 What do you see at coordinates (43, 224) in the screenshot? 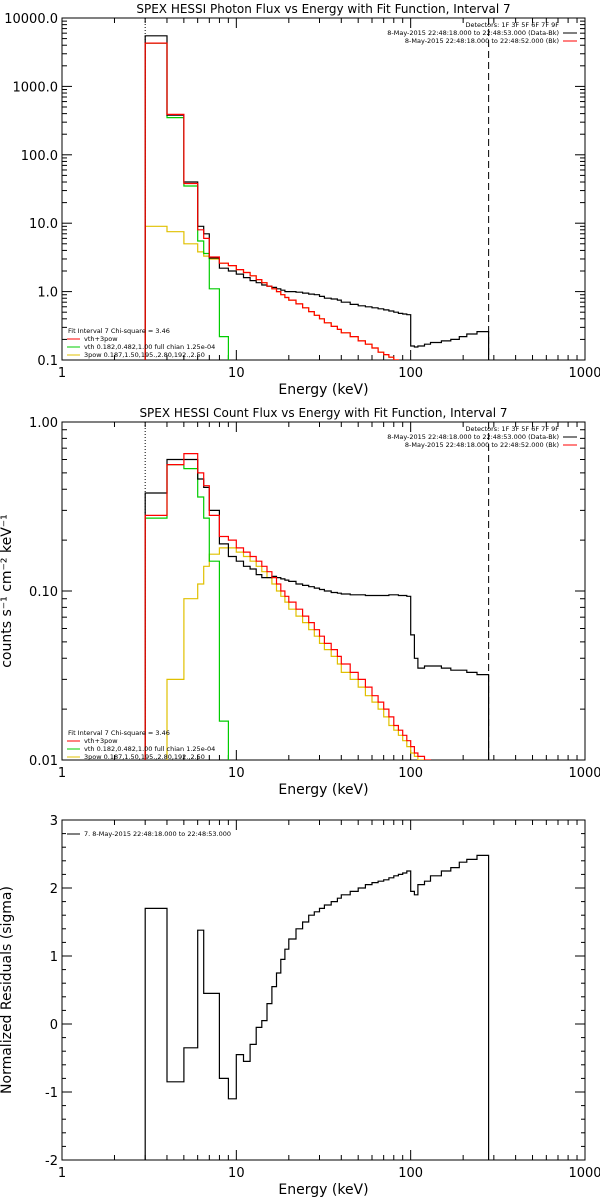
I see `y-tick-label: 10.0` at bounding box center [43, 224].